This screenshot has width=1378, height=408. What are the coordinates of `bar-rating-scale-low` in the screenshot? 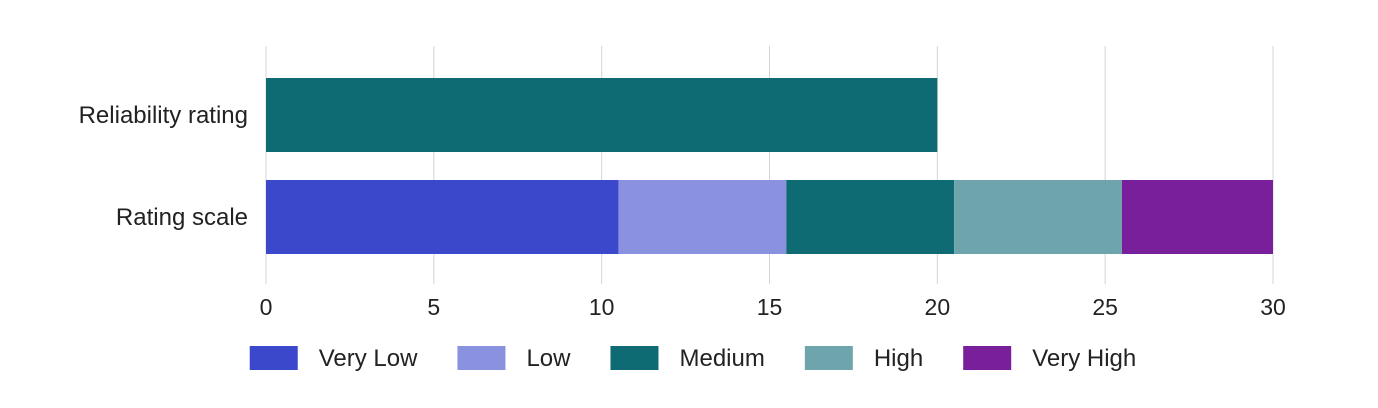 It's located at (702, 217).